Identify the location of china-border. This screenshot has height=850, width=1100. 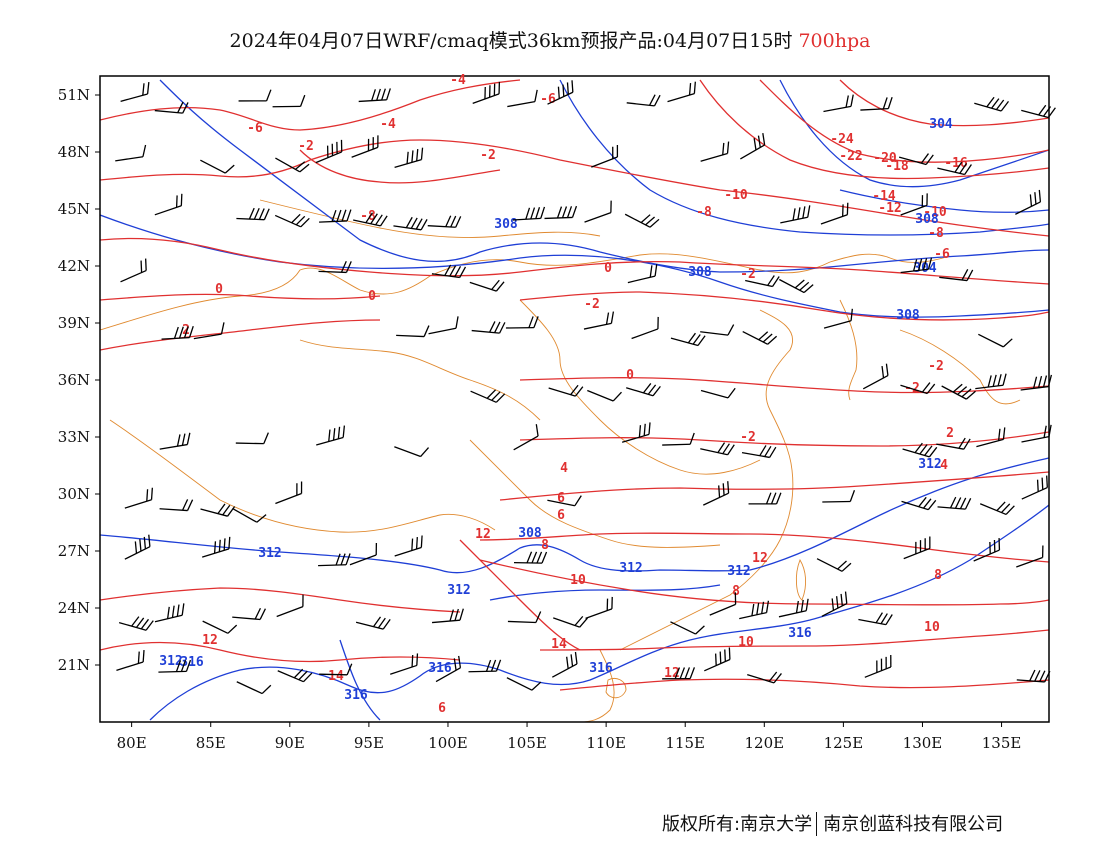
(525, 292).